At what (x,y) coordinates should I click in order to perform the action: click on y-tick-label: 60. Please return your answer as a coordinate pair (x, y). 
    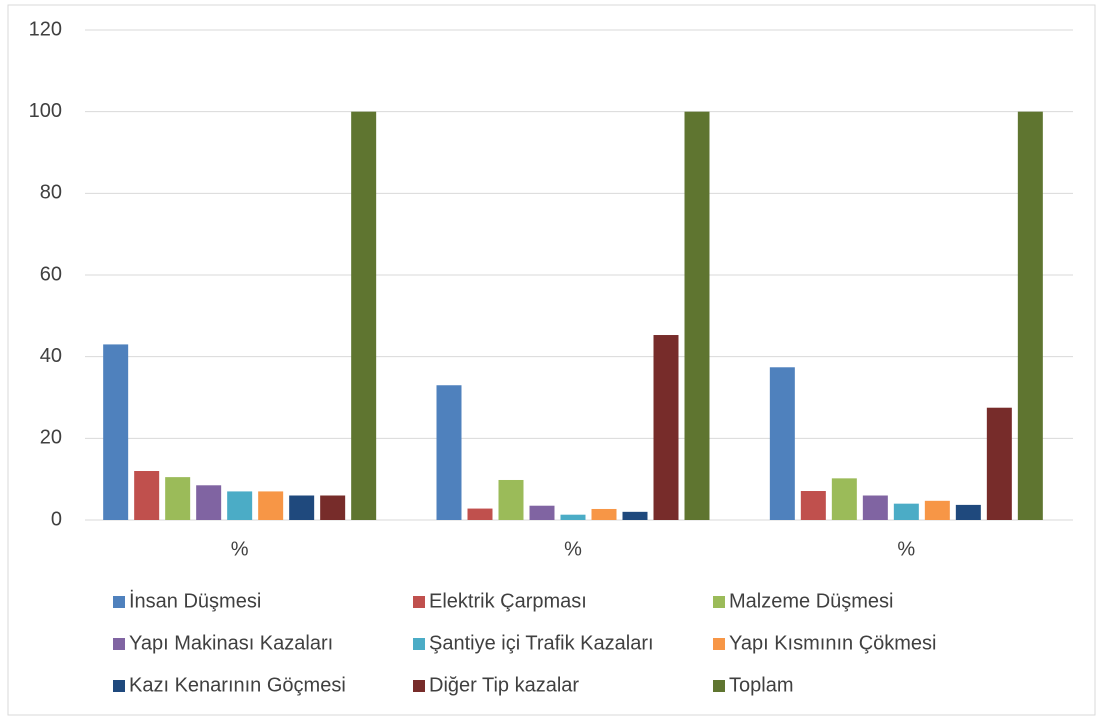
    Looking at the image, I should click on (51, 274).